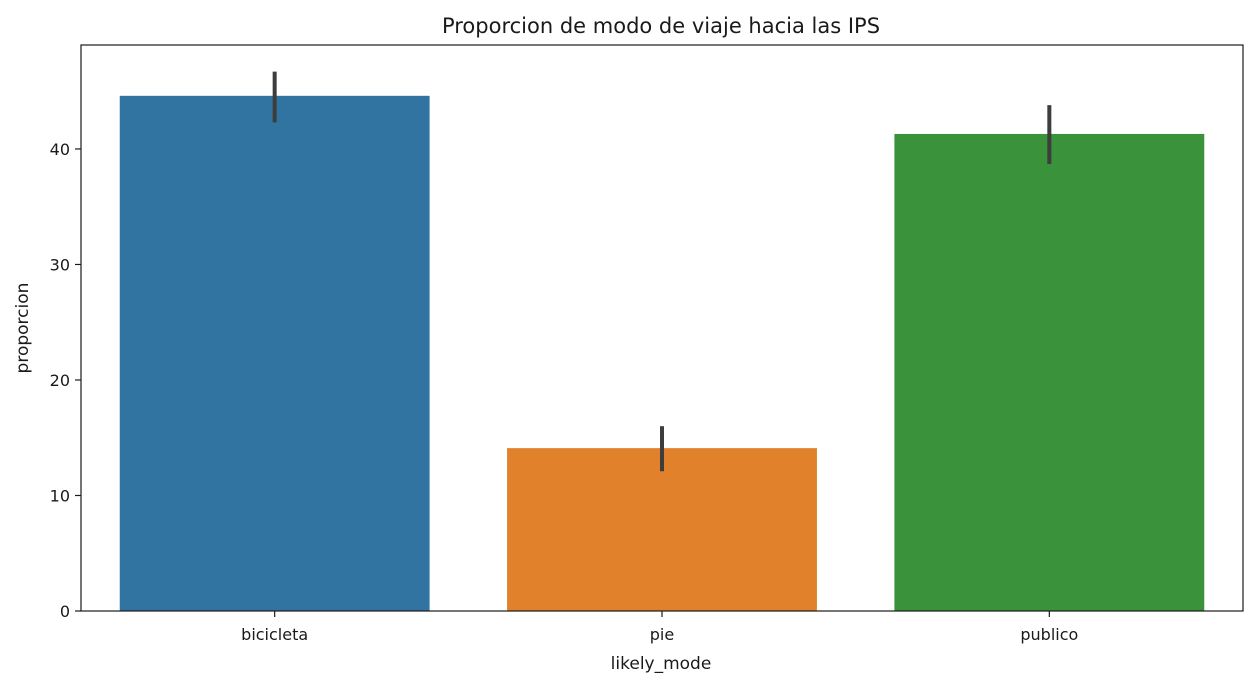 This screenshot has width=1255, height=681. What do you see at coordinates (65, 611) in the screenshot?
I see `y-tick-label-0: 0` at bounding box center [65, 611].